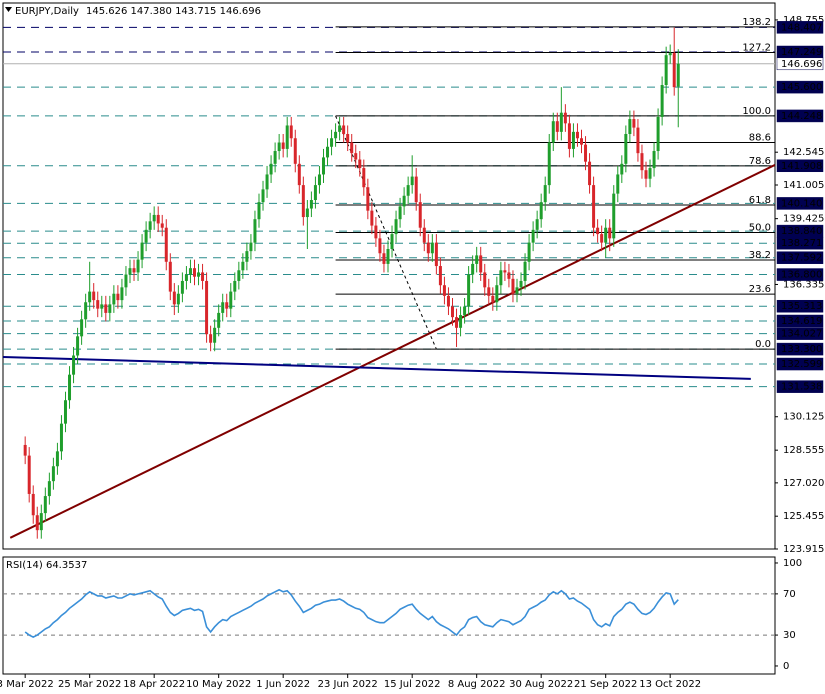 The image size is (825, 694). Describe the element at coordinates (8, 9) in the screenshot. I see `symbol-menu-icon` at that location.